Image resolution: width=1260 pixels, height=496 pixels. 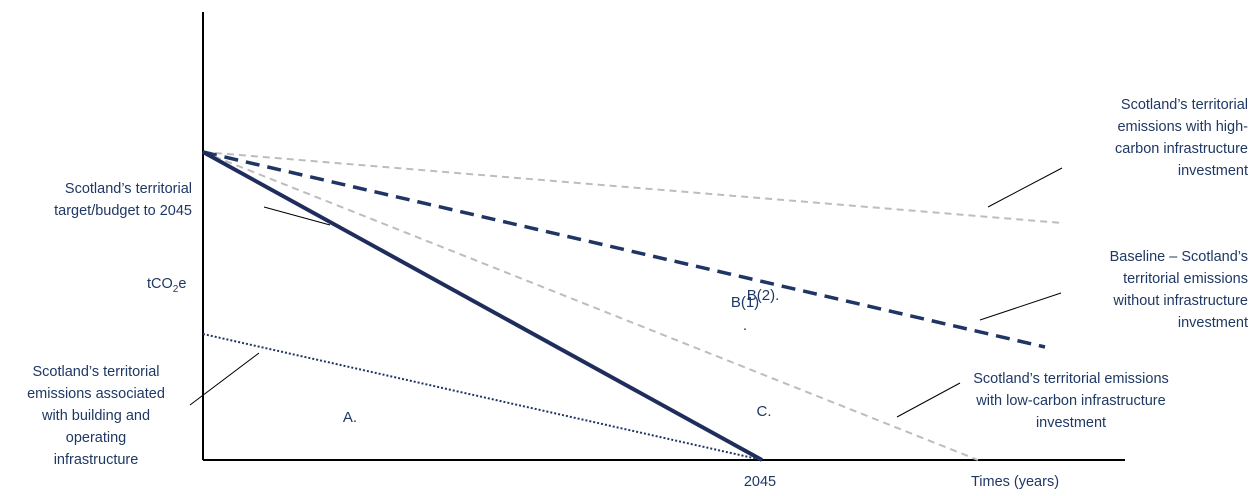 I want to click on zone-b2-label: B(2)., so click(x=763, y=295).